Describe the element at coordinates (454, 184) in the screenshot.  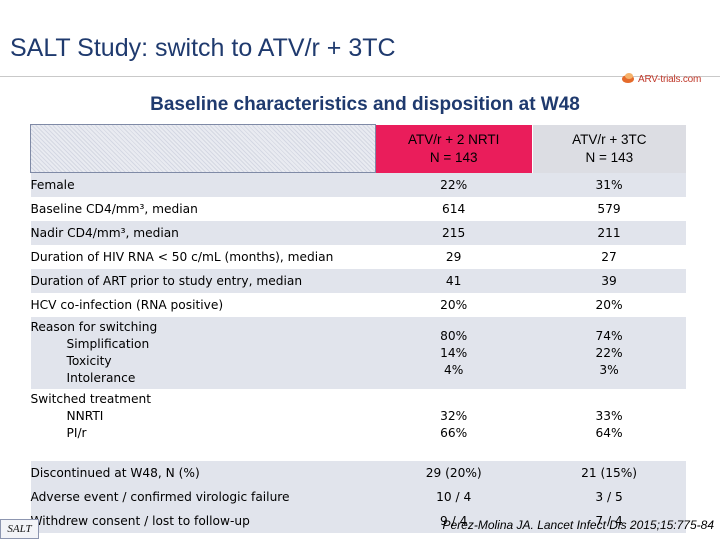
I see `arm1-value: 22%` at that location.